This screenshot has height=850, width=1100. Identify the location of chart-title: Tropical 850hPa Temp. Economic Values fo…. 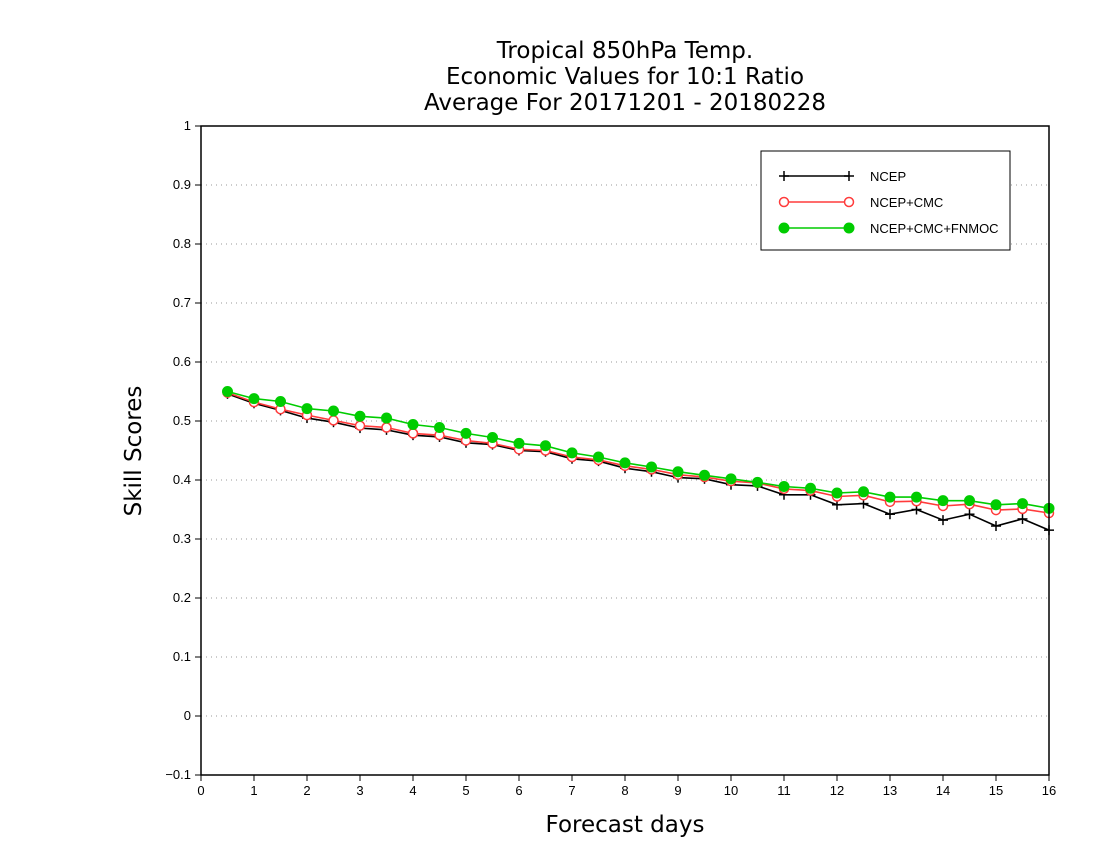
(625, 77).